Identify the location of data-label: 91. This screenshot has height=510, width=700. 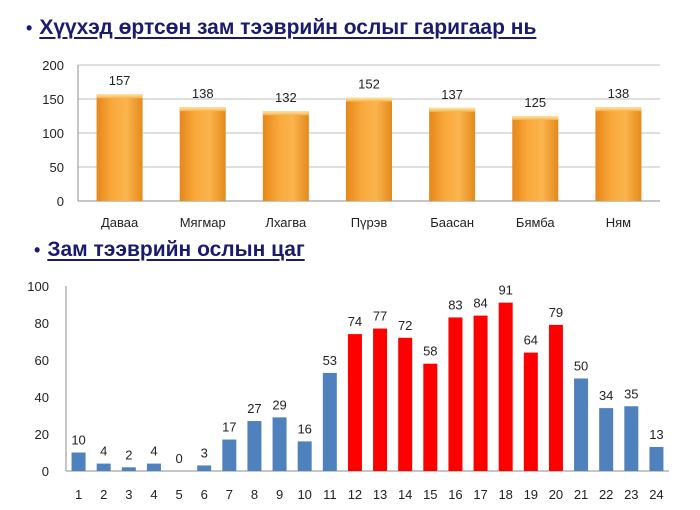
(505, 290).